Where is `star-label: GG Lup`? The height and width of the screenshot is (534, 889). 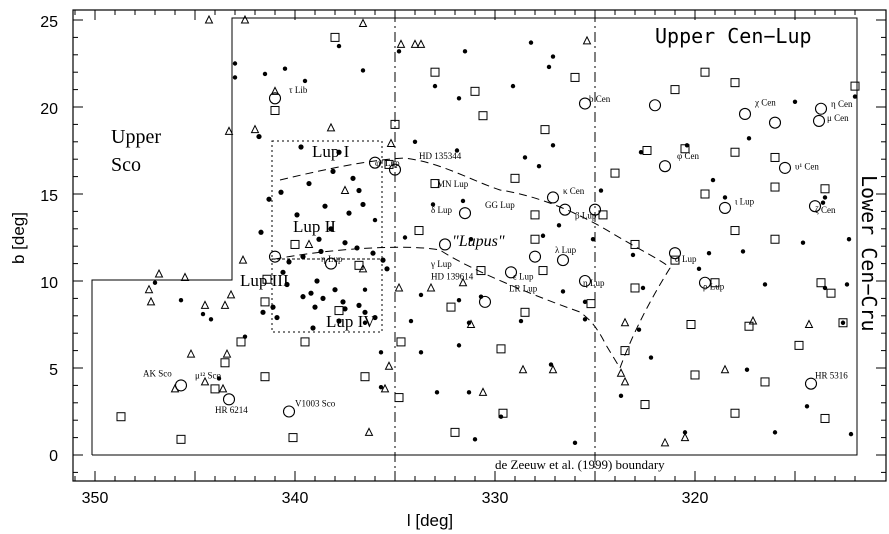 star-label: GG Lup is located at coordinates (500, 205).